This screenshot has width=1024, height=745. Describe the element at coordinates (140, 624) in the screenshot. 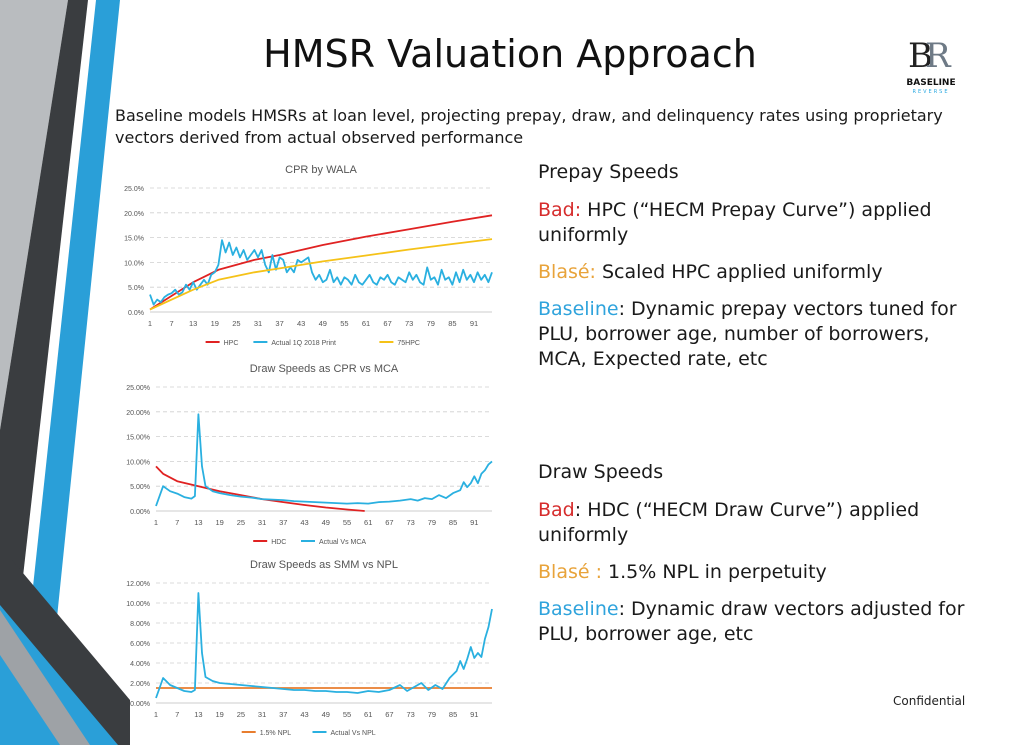

I see `y-tick-label: 8.00%` at that location.